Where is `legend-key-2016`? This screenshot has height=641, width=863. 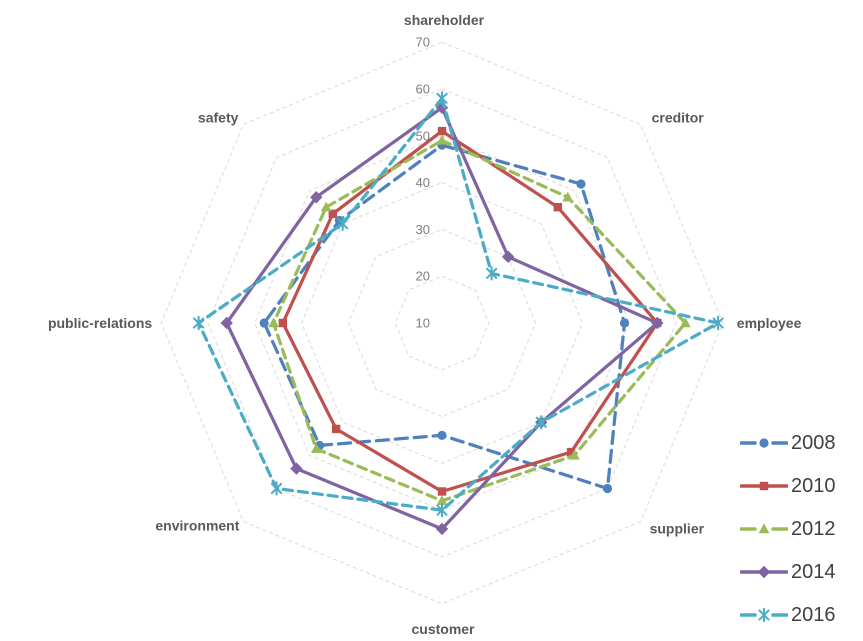 legend-key-2016 is located at coordinates (764, 614).